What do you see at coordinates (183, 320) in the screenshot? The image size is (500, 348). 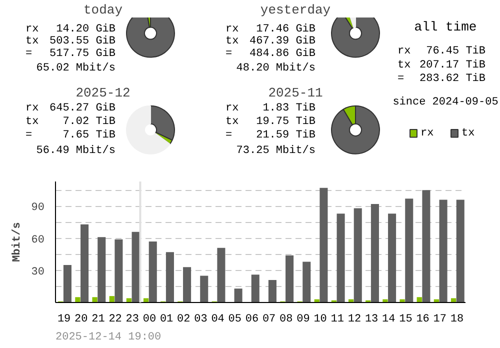 I see `x-tick-label: 02` at bounding box center [183, 320].